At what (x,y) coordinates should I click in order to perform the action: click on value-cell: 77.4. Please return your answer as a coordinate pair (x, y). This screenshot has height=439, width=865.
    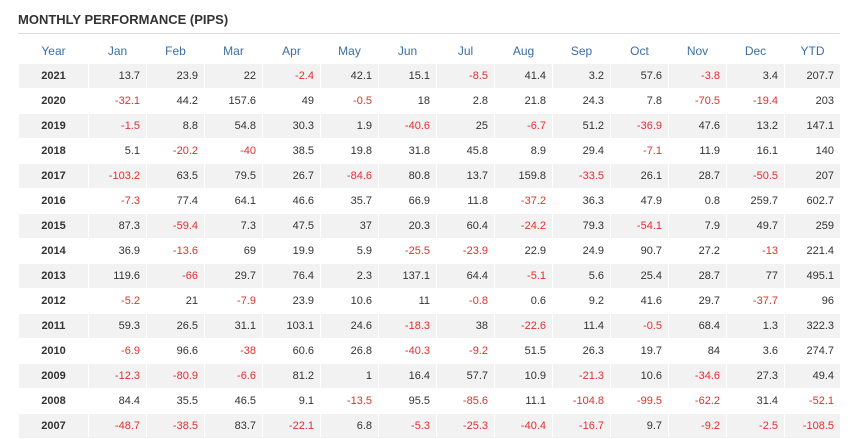
    Looking at the image, I should click on (175, 201).